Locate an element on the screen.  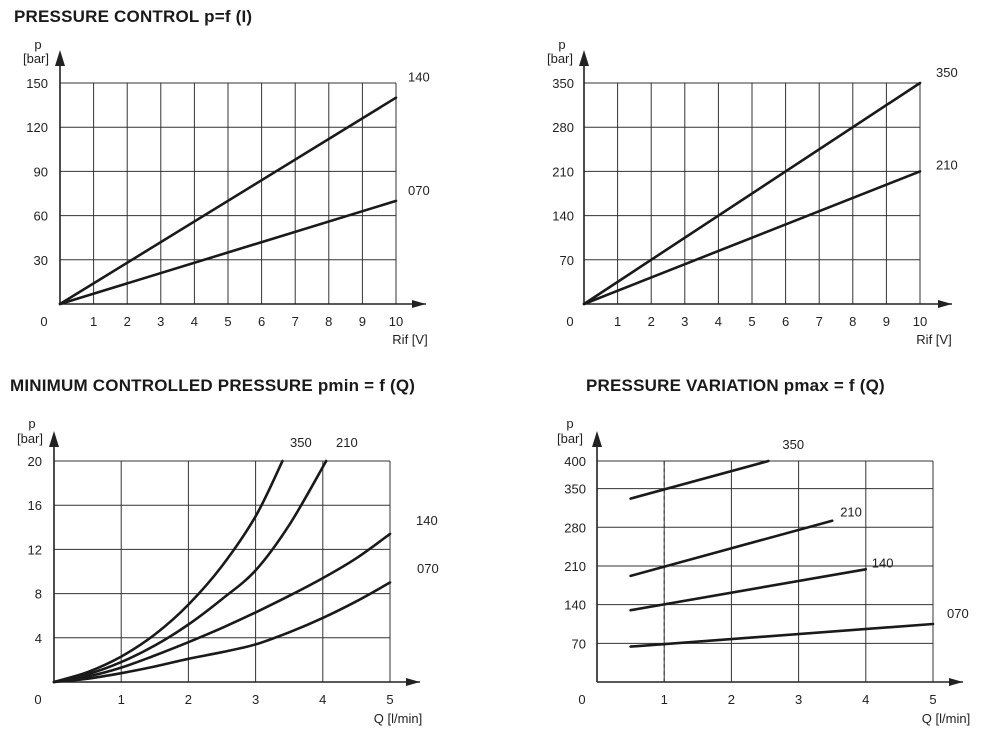
y-tick-label: 30 is located at coordinates (41, 260).